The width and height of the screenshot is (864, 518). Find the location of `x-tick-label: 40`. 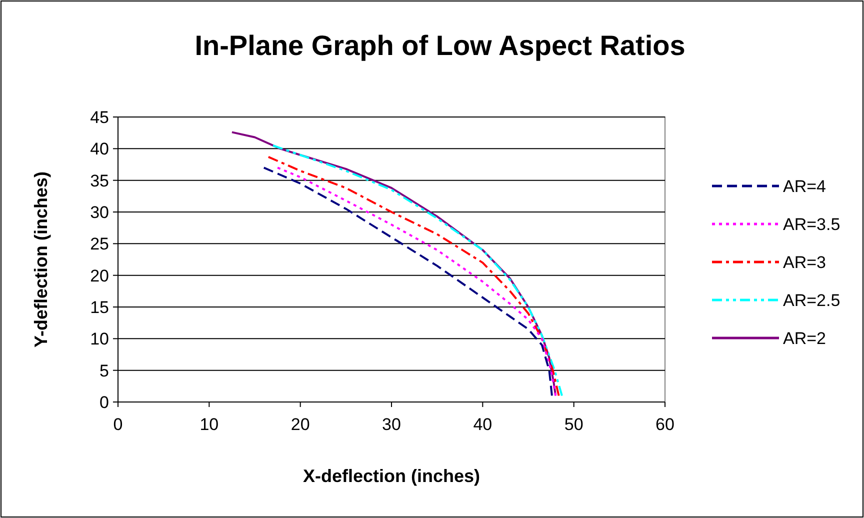

x-tick-label: 40 is located at coordinates (482, 424).